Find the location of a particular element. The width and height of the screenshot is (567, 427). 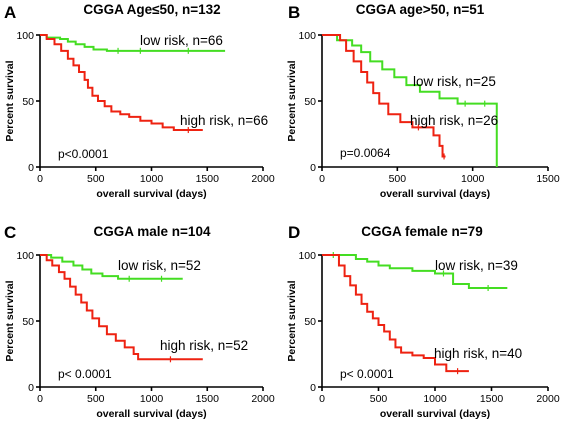

panel-title: CGGA Age≤50, n=132 is located at coordinates (151, 9).